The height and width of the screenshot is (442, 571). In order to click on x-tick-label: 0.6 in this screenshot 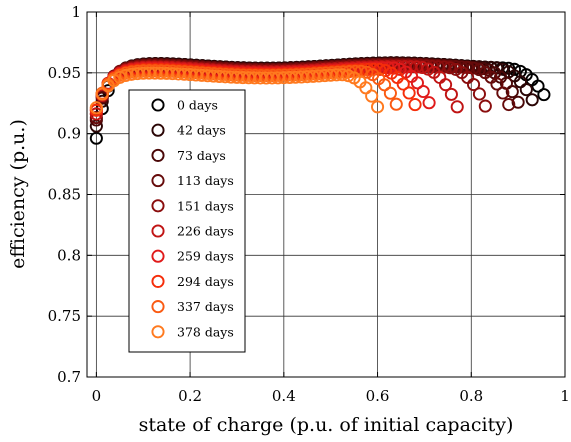, I will do `click(378, 396)`.